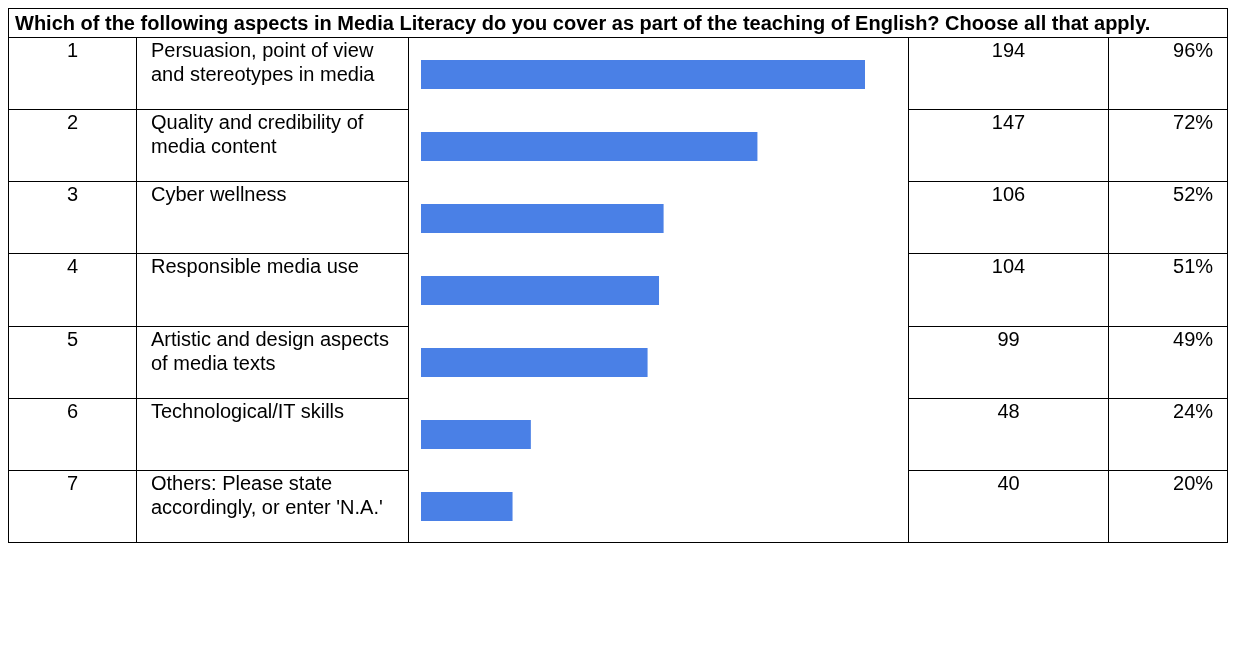  Describe the element at coordinates (1008, 73) in the screenshot. I see `data-label: 194` at that location.